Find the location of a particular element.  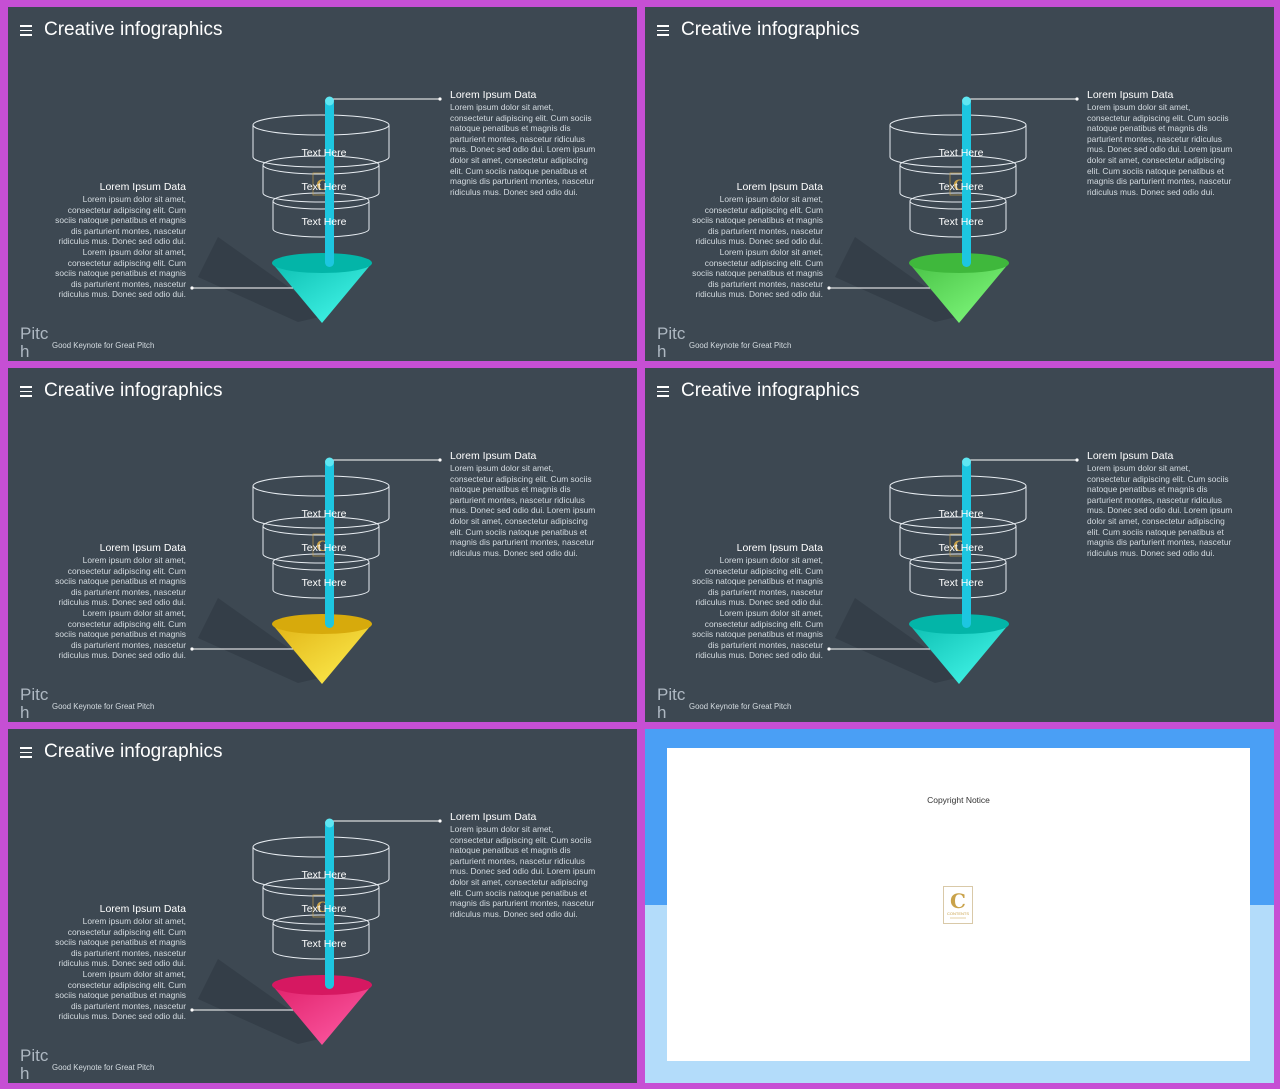

copyright-page: Copyright Notice C CONTENTS is located at coordinates (958, 904).